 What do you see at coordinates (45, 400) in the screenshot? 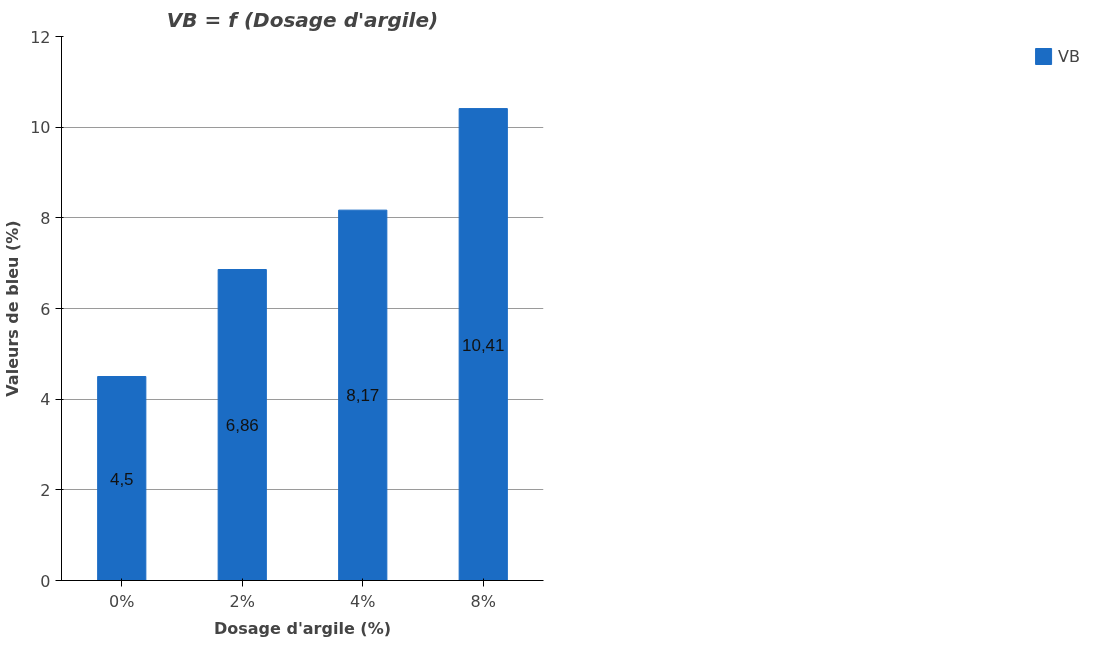
I see `y-tick-label: 4` at bounding box center [45, 400].